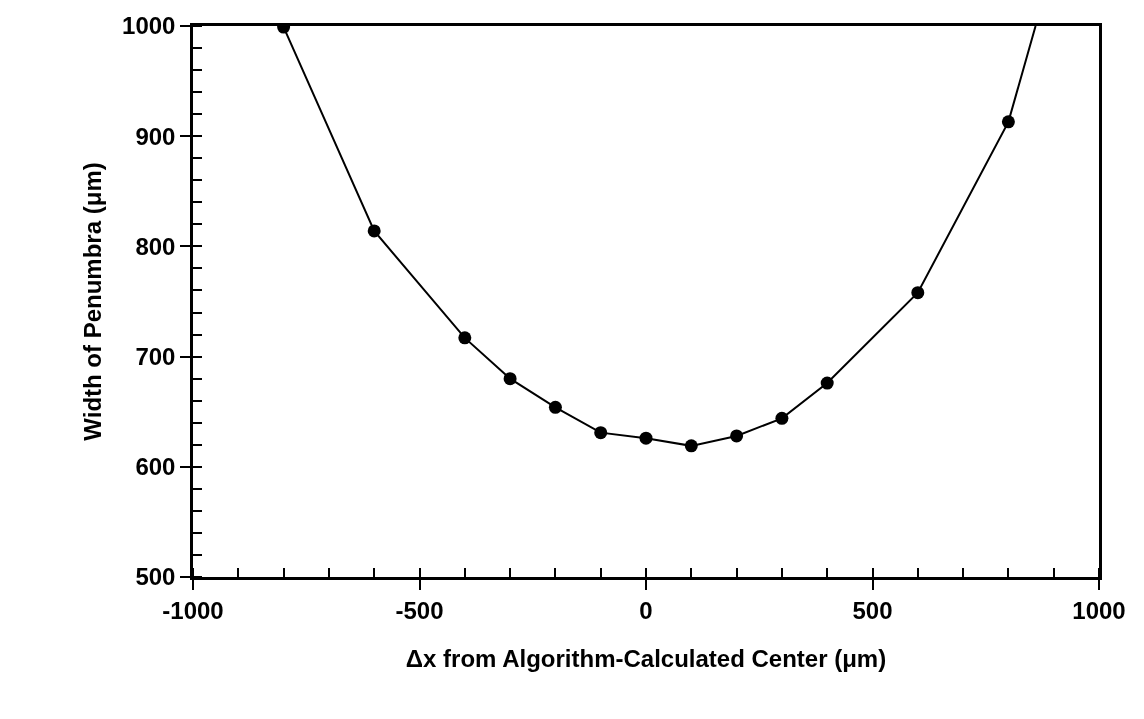 This screenshot has height=719, width=1144. What do you see at coordinates (1099, 610) in the screenshot?
I see `x-tick-label: 1000` at bounding box center [1099, 610].